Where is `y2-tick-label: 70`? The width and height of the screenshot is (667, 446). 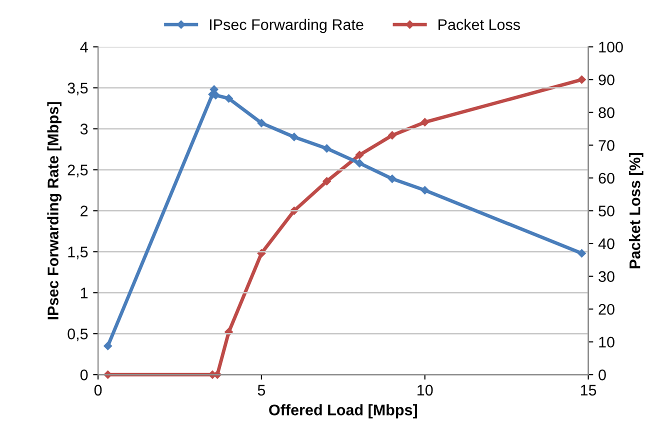
y2-tick-label: 70 is located at coordinates (606, 145).